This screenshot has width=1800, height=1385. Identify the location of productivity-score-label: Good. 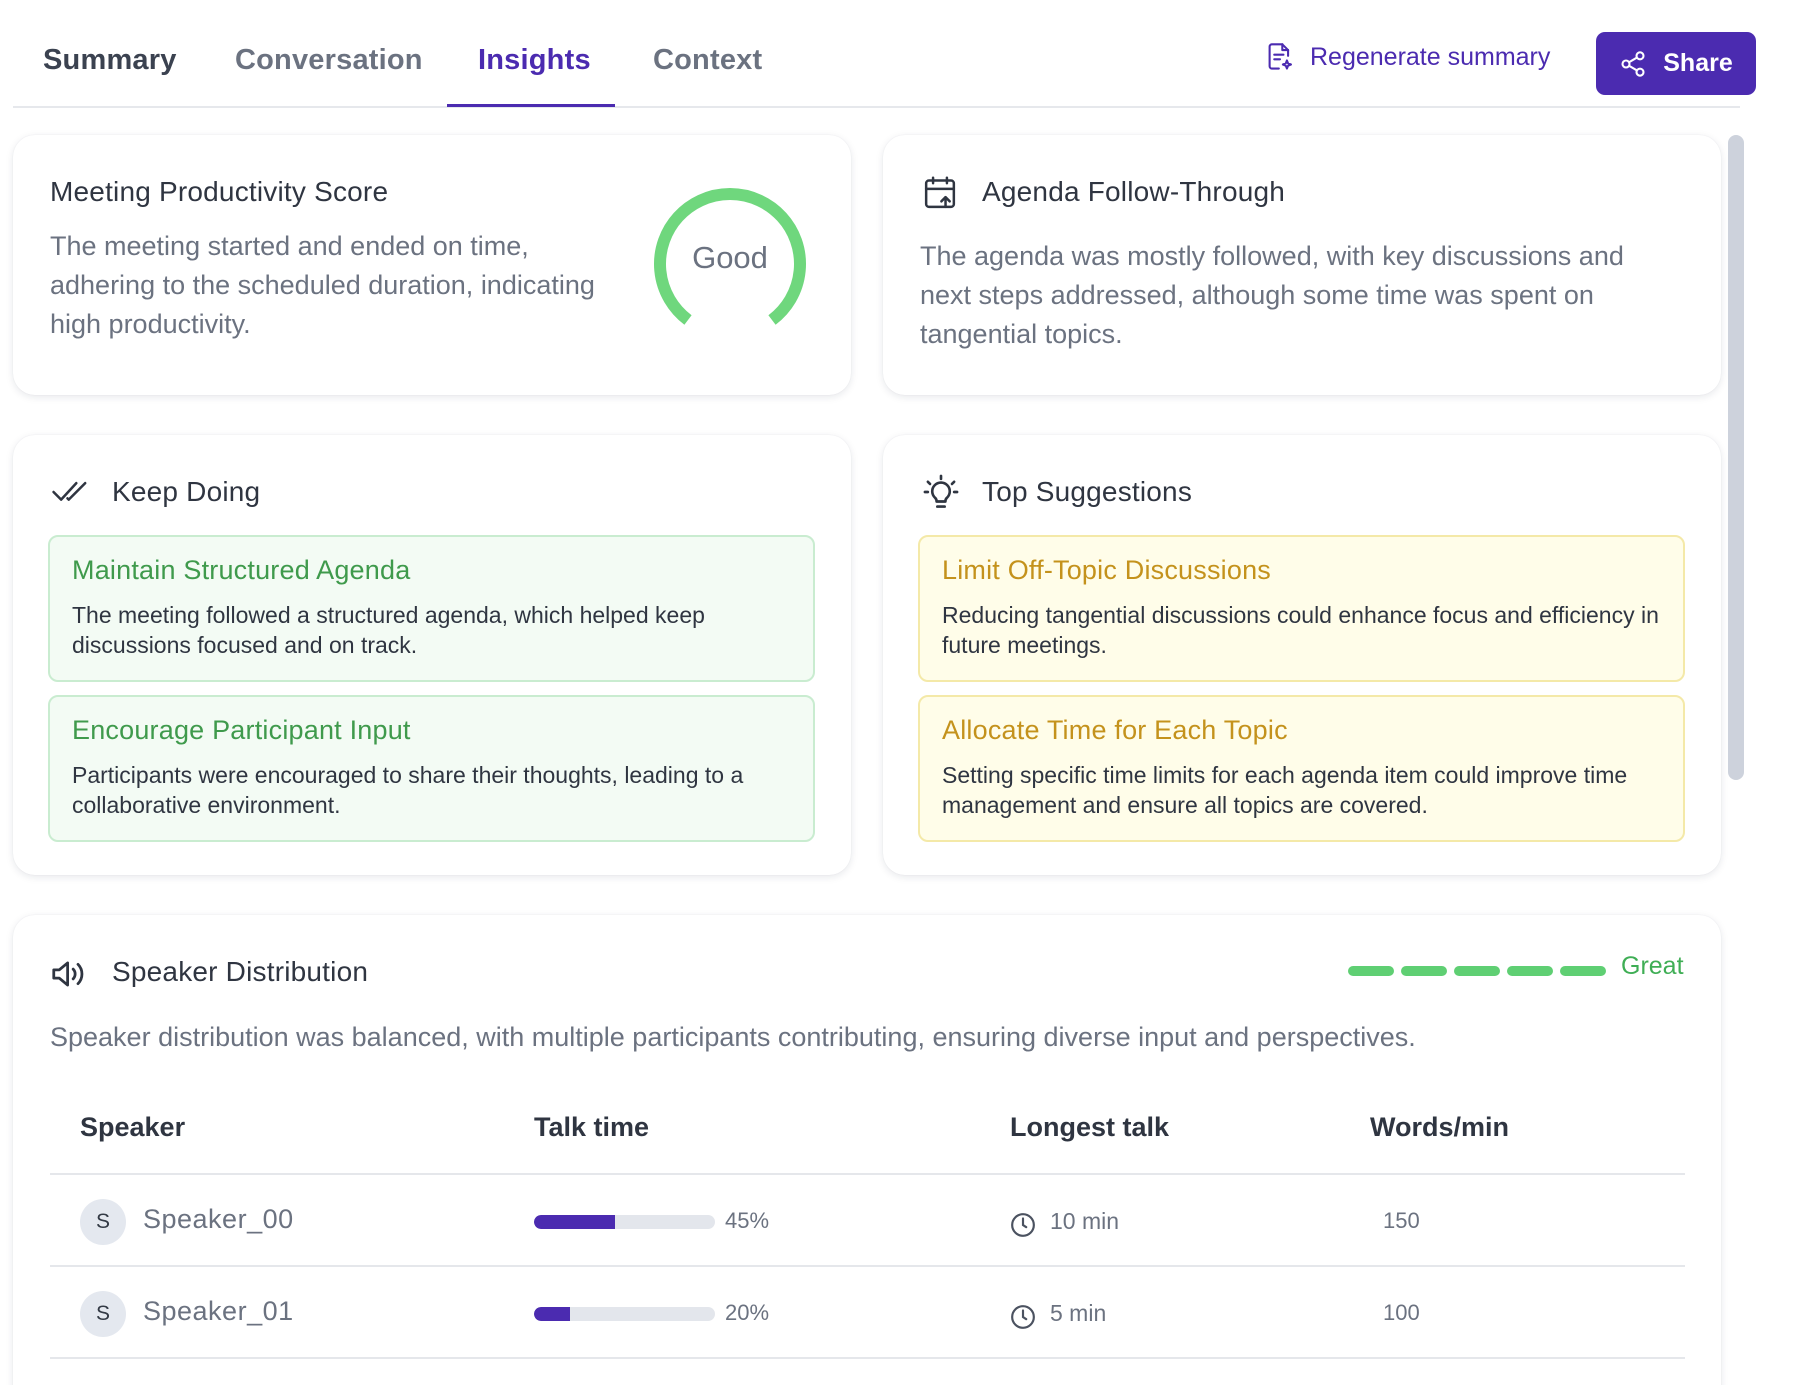
(730, 257).